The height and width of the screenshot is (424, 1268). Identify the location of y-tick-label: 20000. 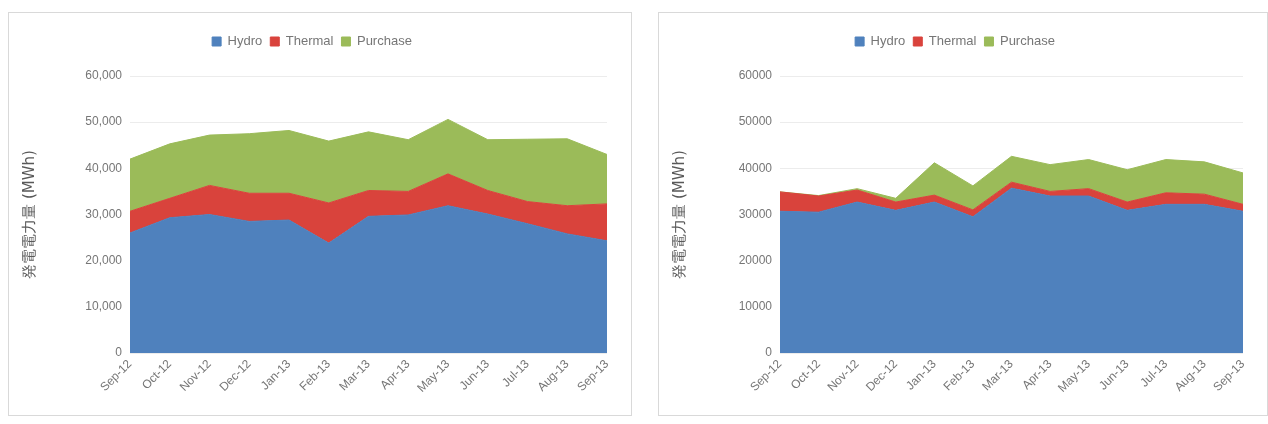
(755, 259).